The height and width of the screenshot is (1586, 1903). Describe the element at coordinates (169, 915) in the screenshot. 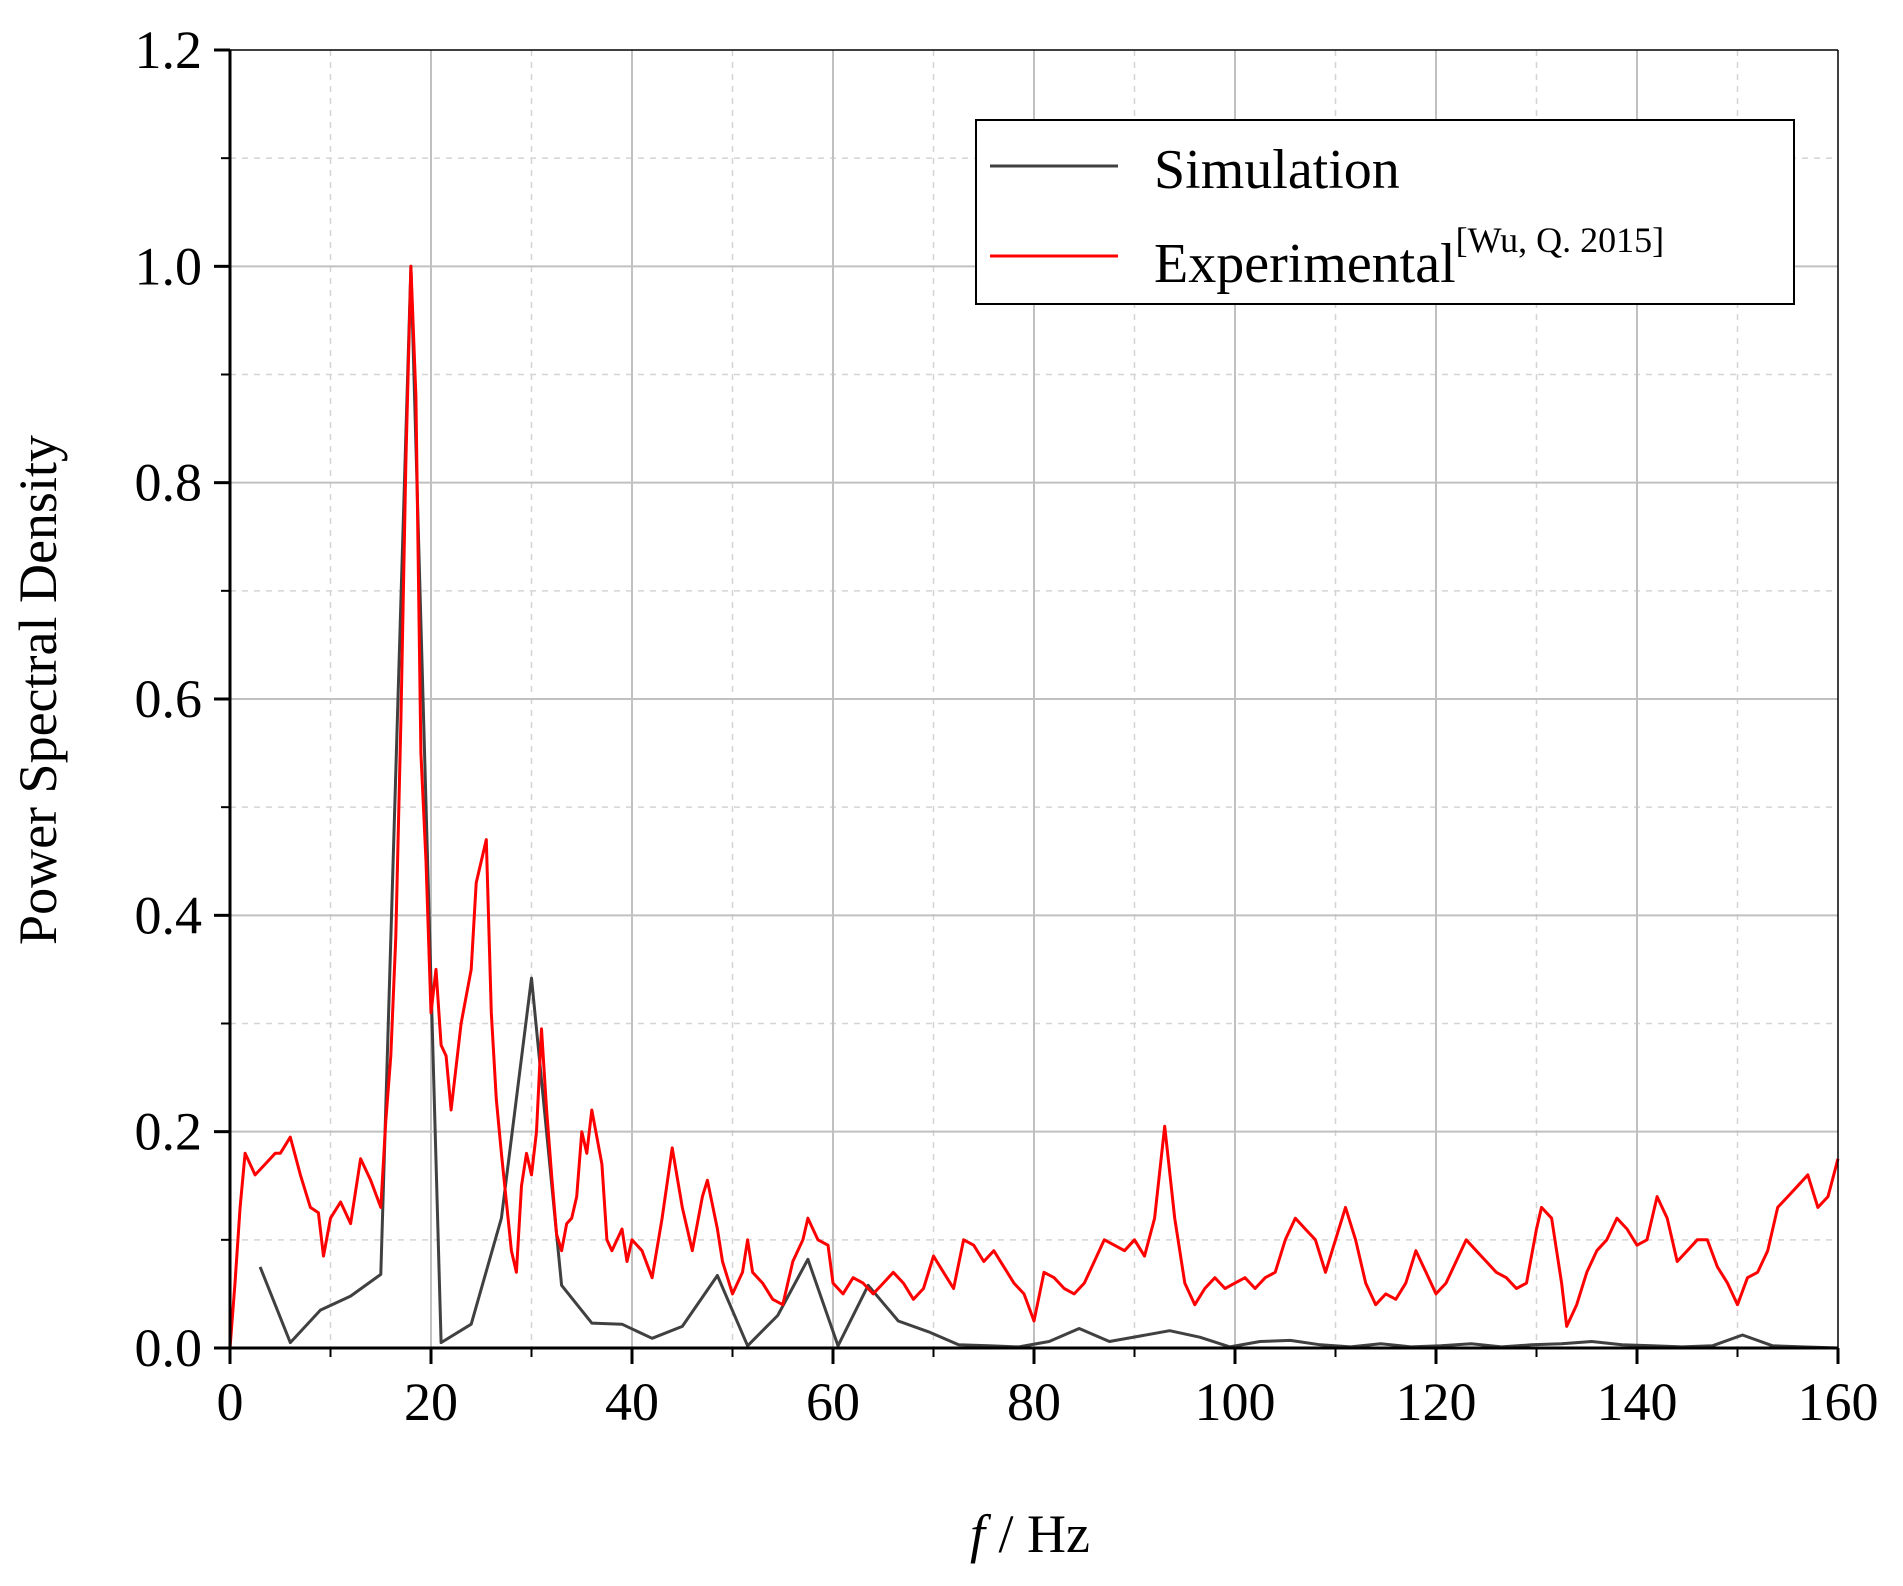

I see `y-tick-label: 0.4` at that location.